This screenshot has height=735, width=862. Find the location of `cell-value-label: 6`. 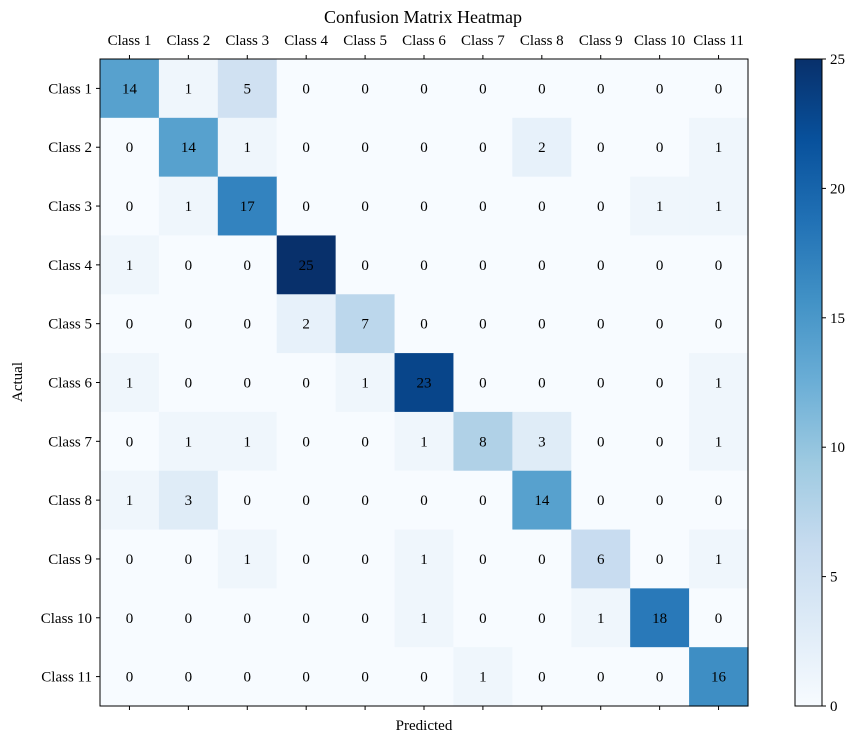

cell-value-label: 6 is located at coordinates (601, 560).